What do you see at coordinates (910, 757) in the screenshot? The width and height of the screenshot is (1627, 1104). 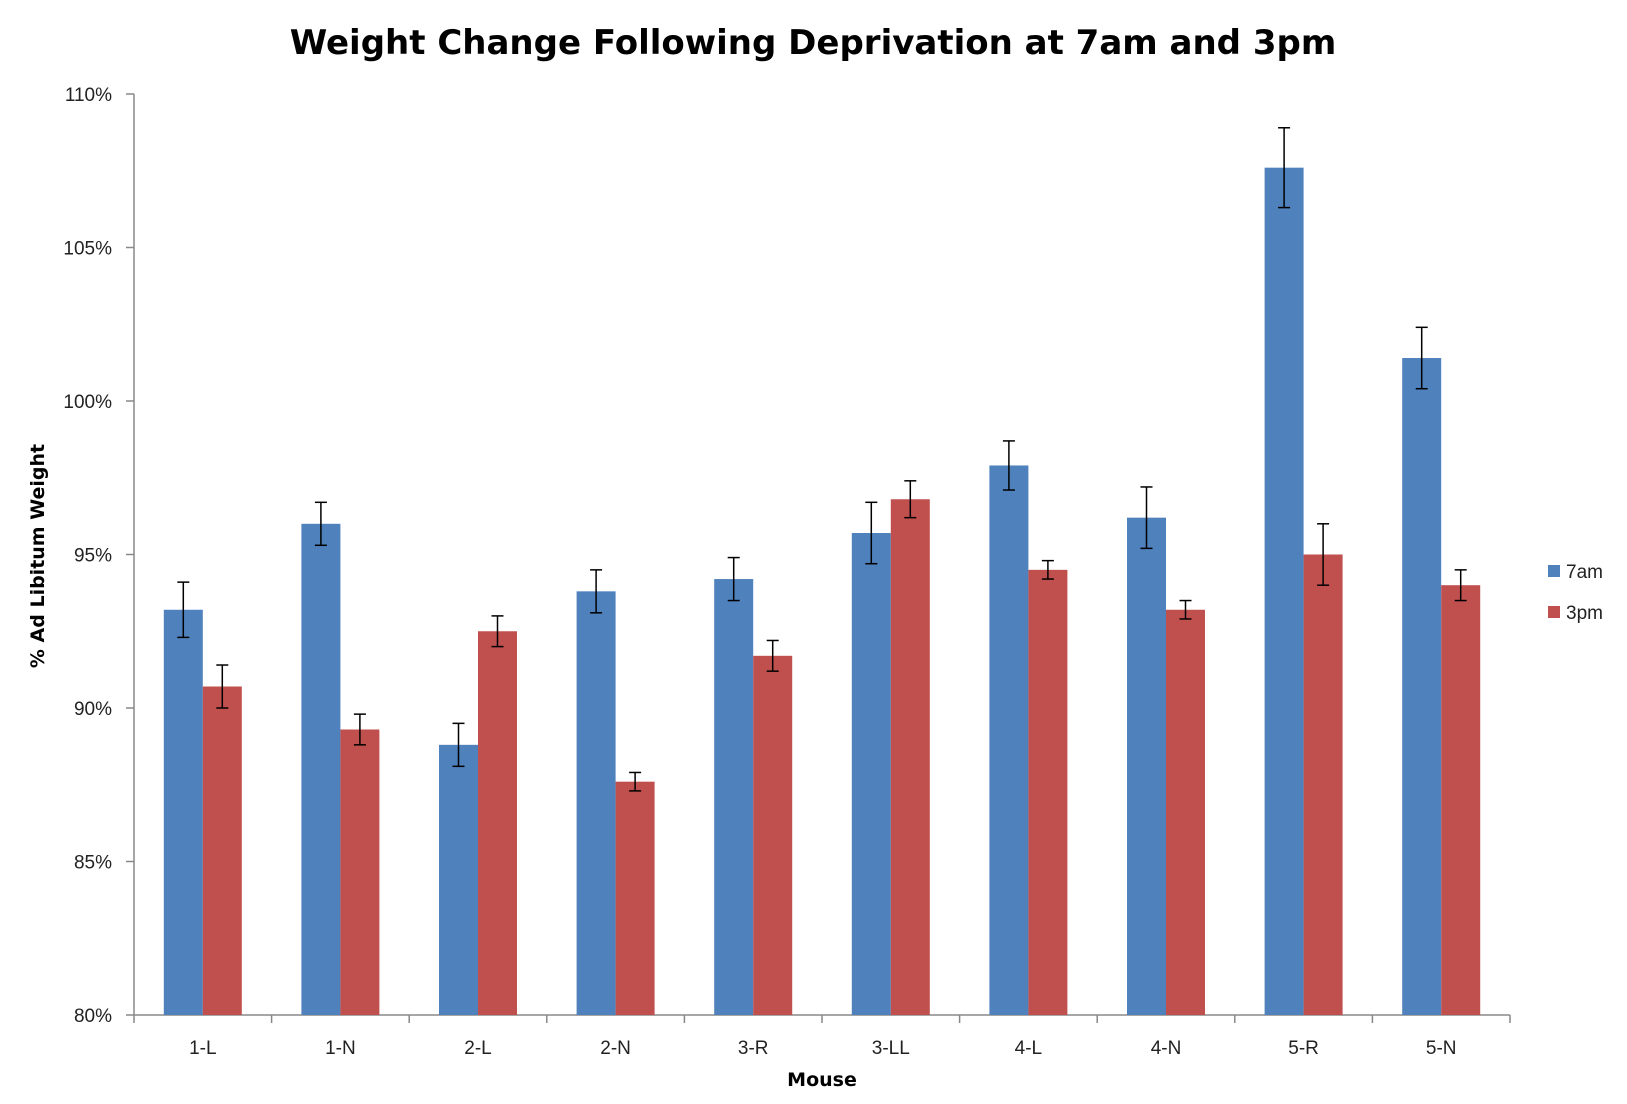 I see `bar-3pm-3-LL` at bounding box center [910, 757].